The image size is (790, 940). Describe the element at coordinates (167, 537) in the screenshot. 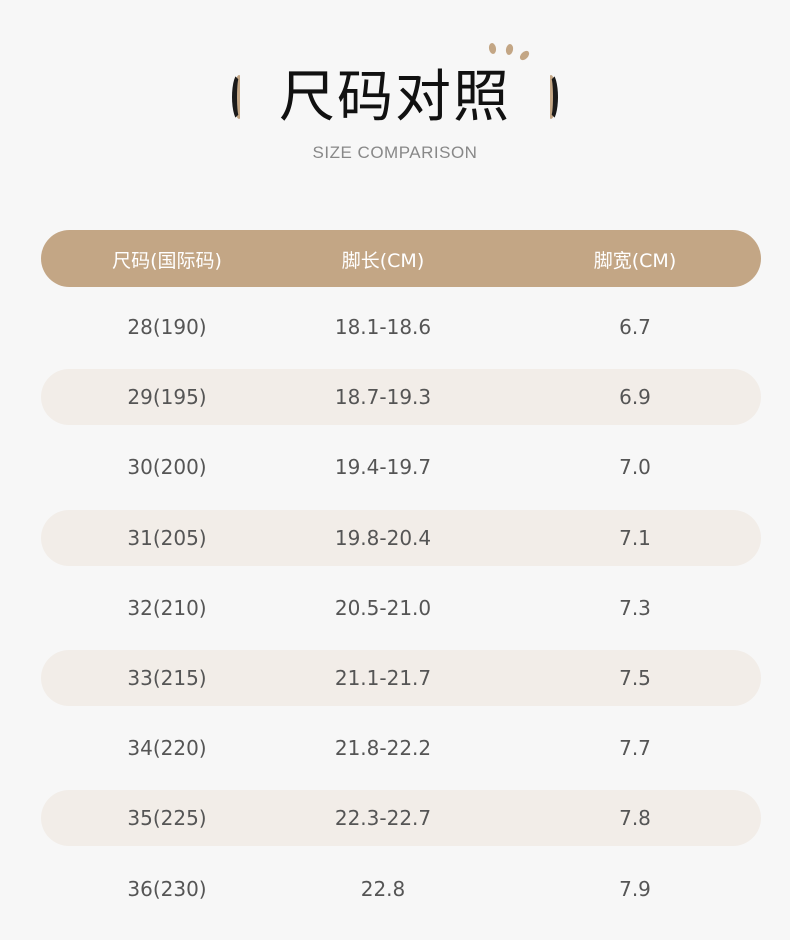

I see `cell-size: 31(205)` at that location.